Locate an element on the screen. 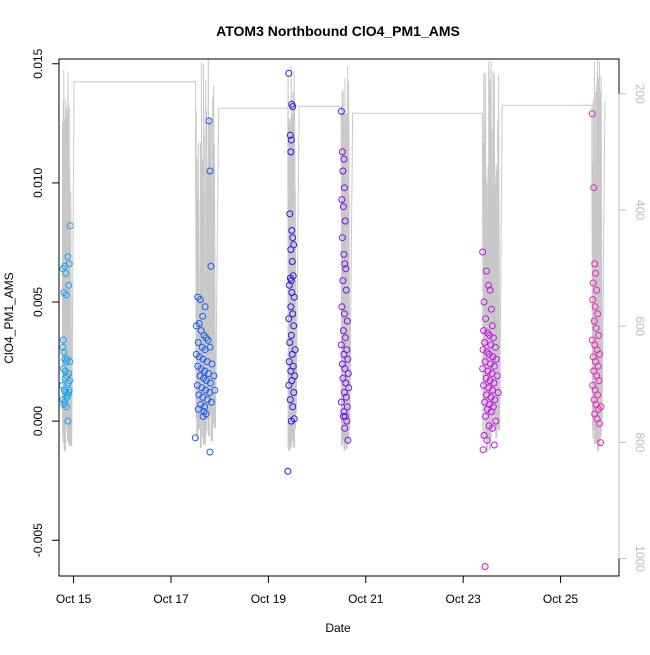 This screenshot has height=655, width=650. x-axis-label: Date is located at coordinates (338, 628).